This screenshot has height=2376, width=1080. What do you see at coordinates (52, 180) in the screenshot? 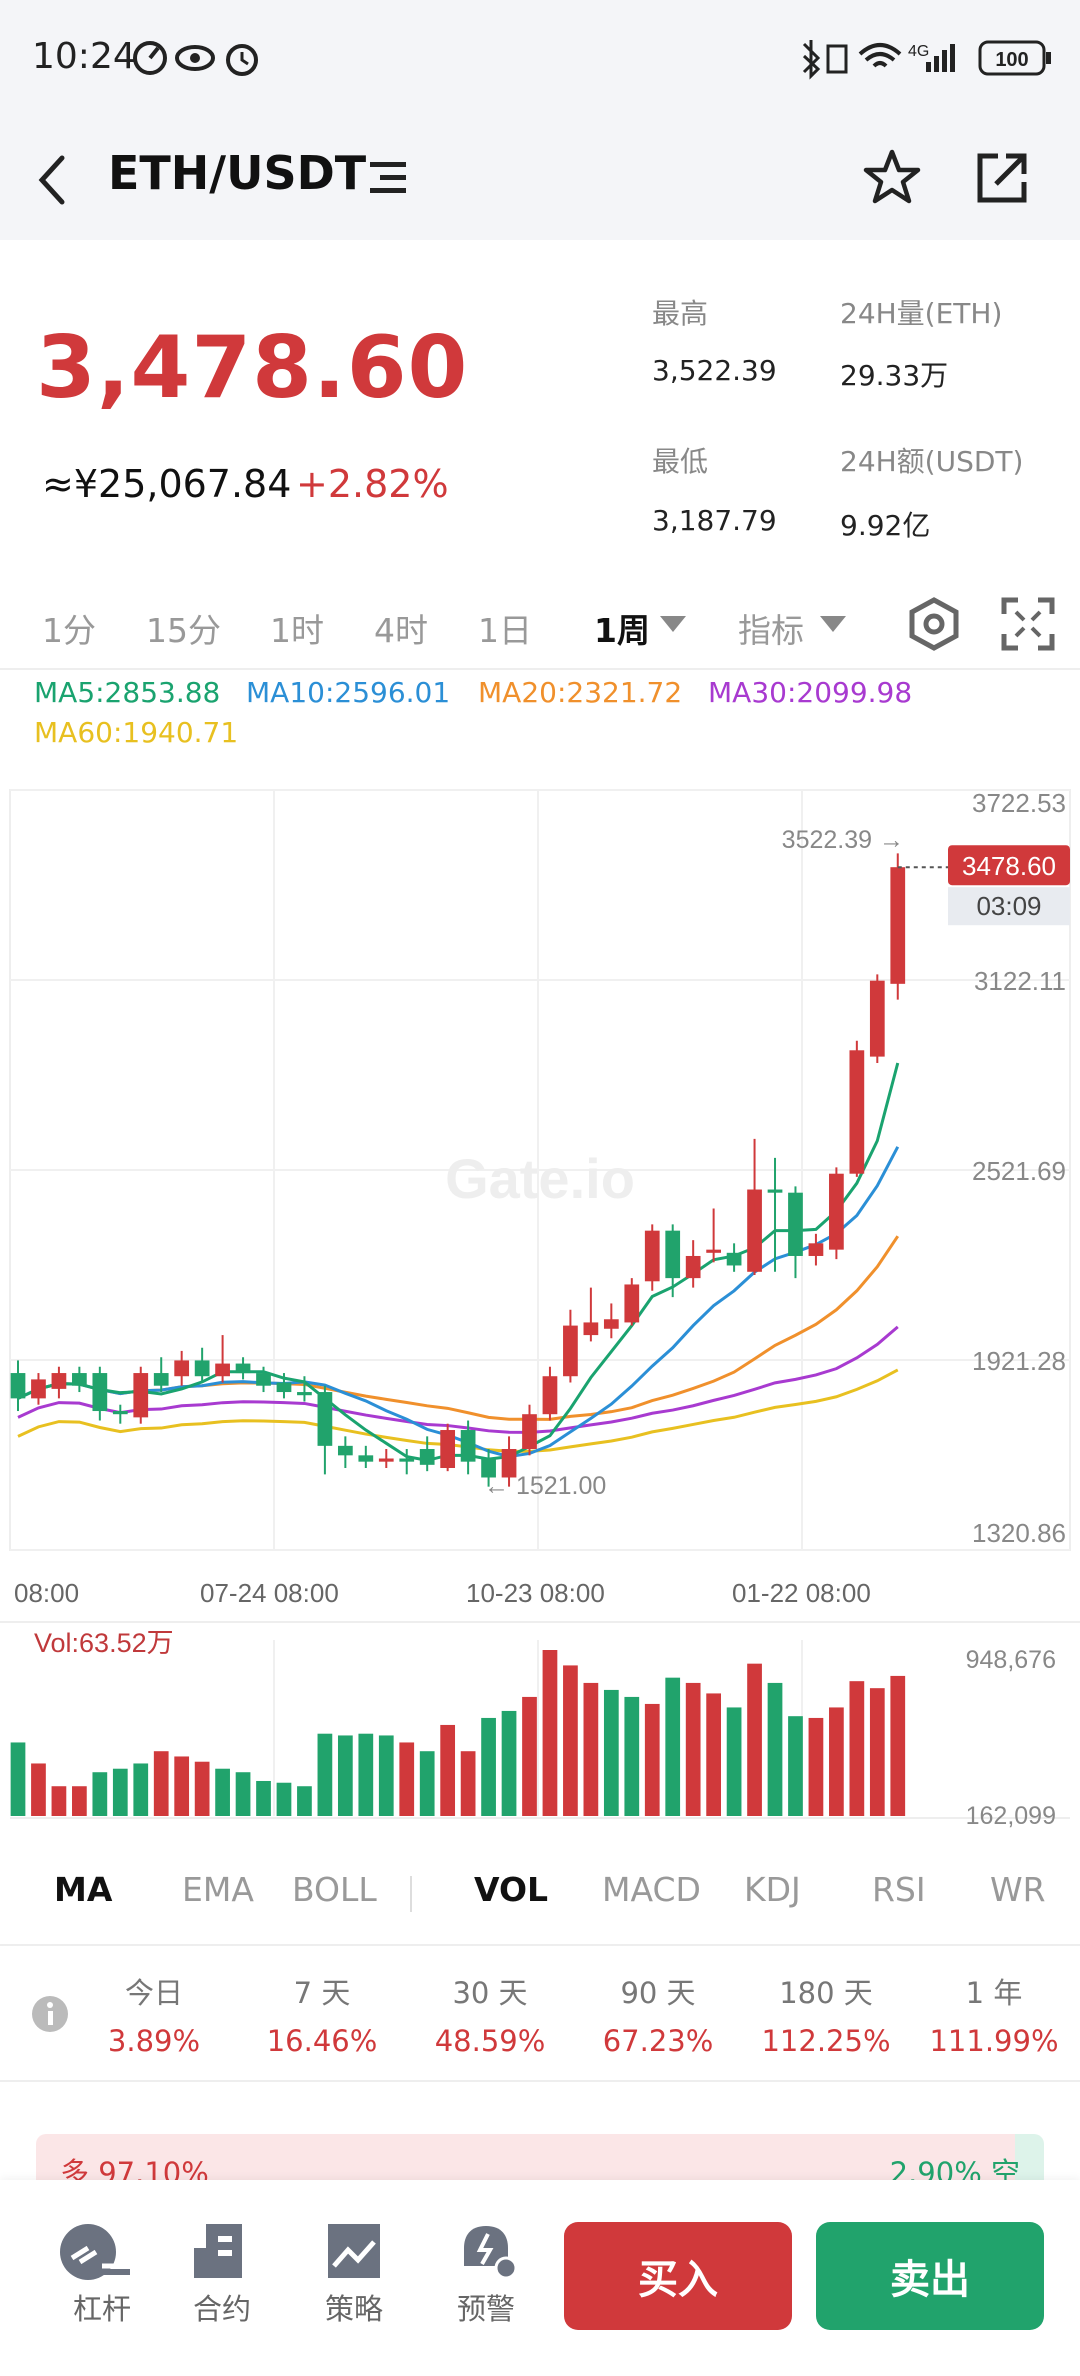
I see `back-icon` at bounding box center [52, 180].